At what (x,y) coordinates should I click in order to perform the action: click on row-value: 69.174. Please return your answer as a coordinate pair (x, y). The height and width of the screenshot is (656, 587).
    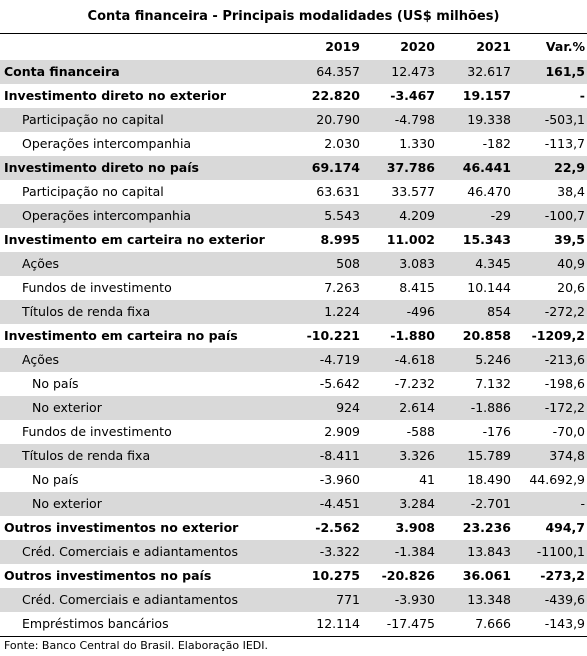
    Looking at the image, I should click on (335, 167).